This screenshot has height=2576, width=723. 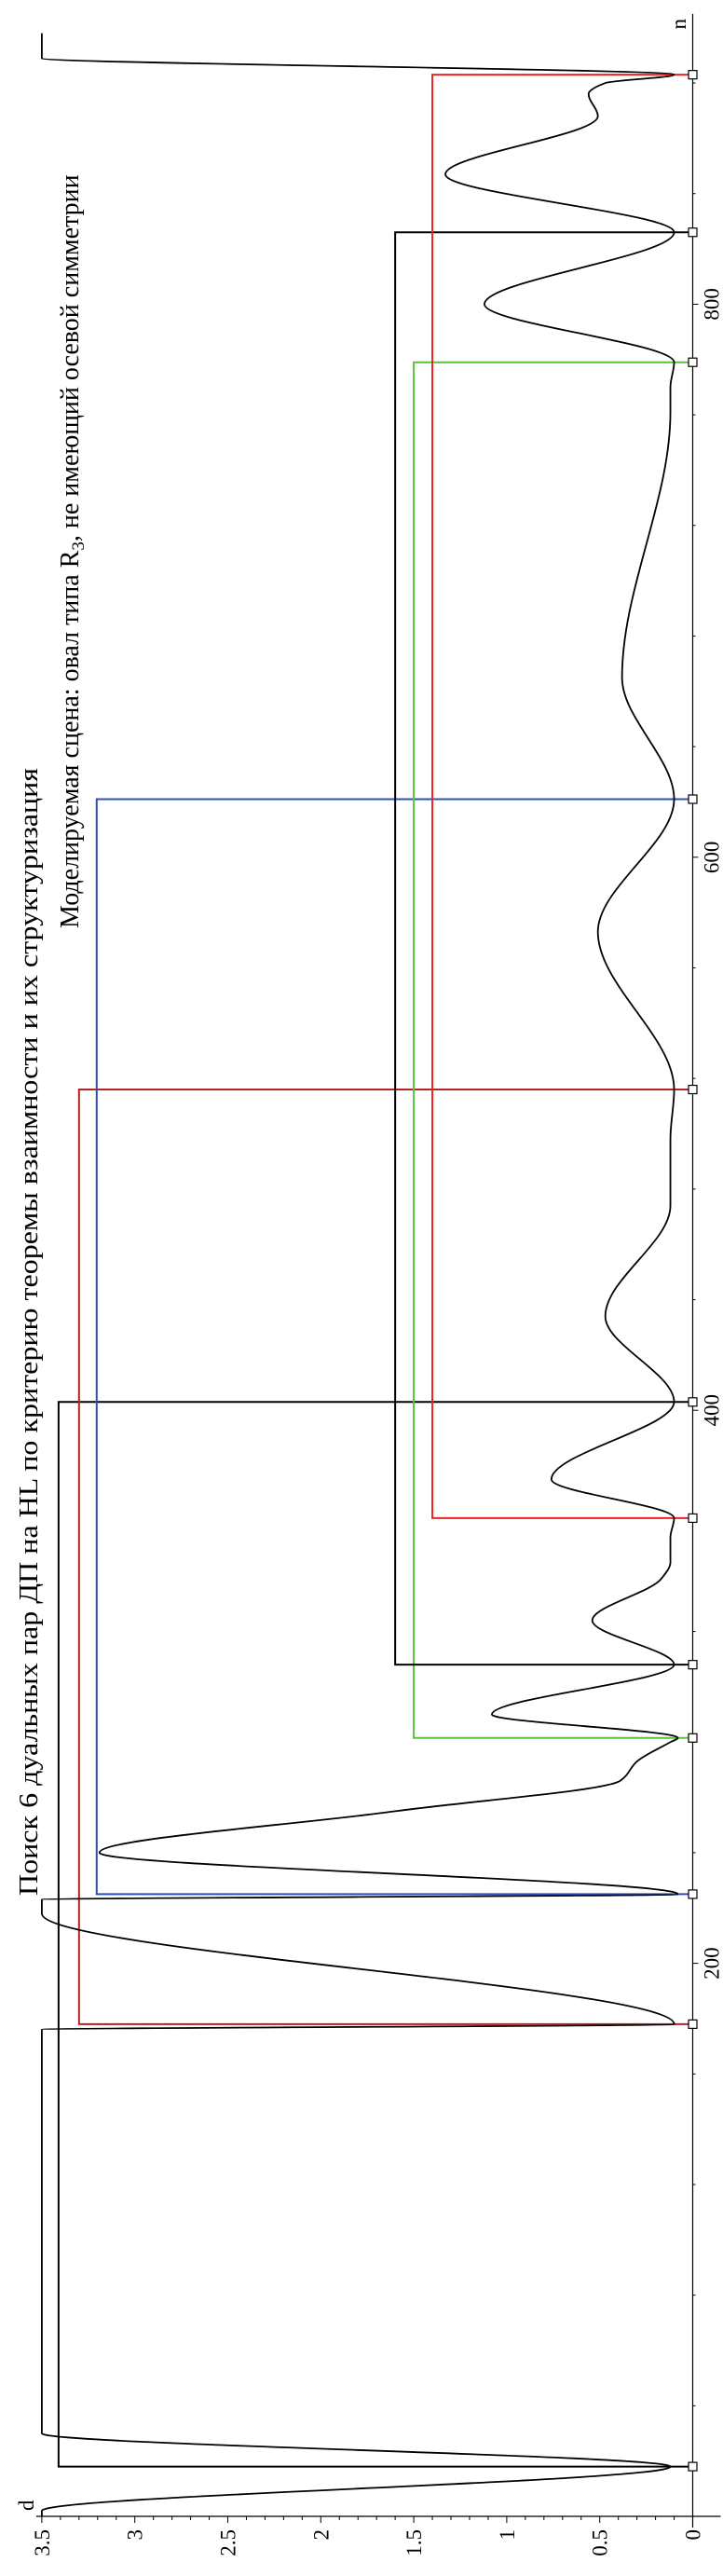 What do you see at coordinates (712, 1963) in the screenshot?
I see `x-tick-label: 200` at bounding box center [712, 1963].